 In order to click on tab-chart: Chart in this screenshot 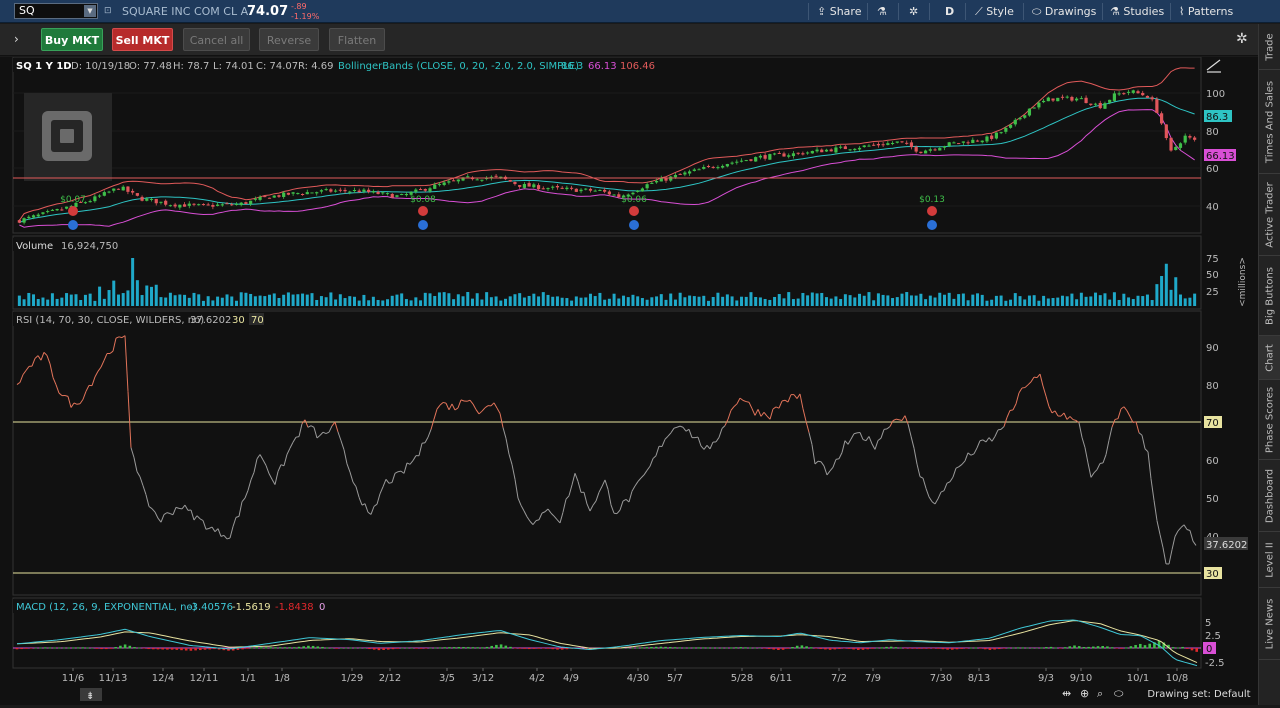, I will do `click(1269, 358)`.